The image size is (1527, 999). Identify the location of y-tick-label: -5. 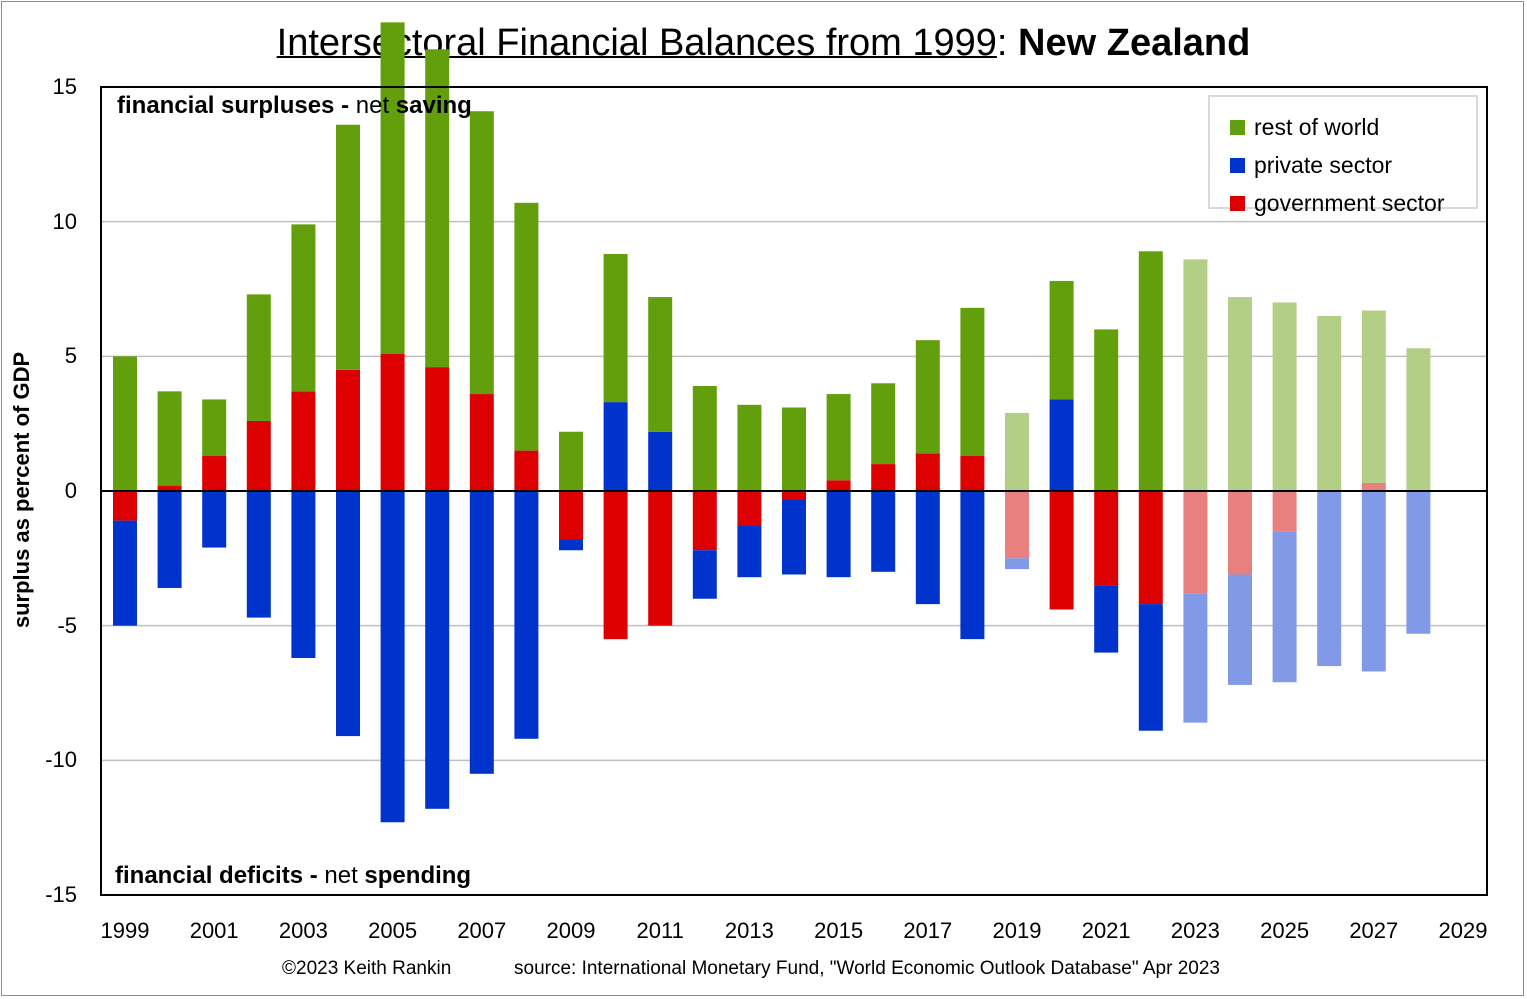
(67, 625).